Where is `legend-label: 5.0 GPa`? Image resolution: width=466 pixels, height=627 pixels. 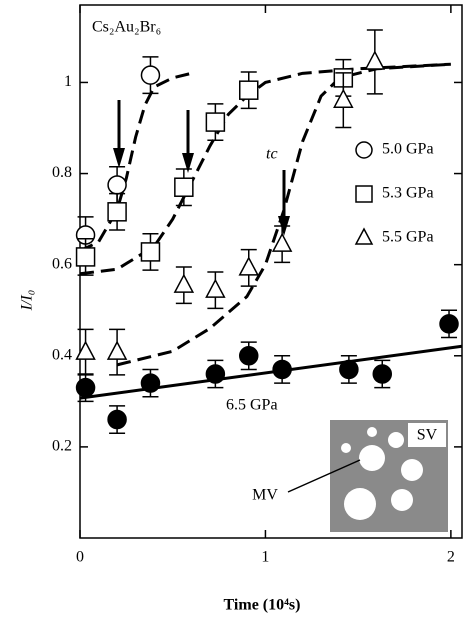
legend-label: 5.0 GPa is located at coordinates (408, 149).